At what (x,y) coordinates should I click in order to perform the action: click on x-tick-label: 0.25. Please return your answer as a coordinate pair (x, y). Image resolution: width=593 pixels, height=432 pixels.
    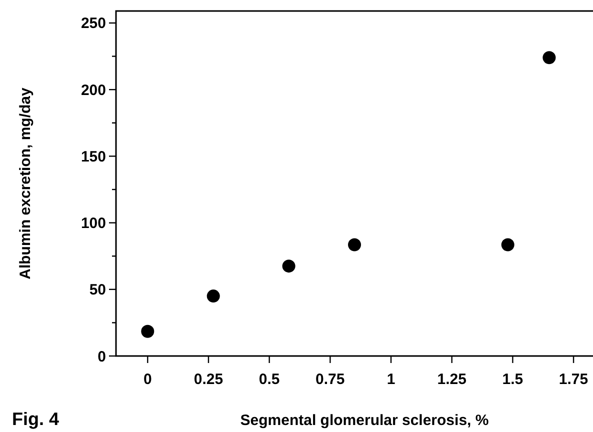
    Looking at the image, I should click on (209, 379).